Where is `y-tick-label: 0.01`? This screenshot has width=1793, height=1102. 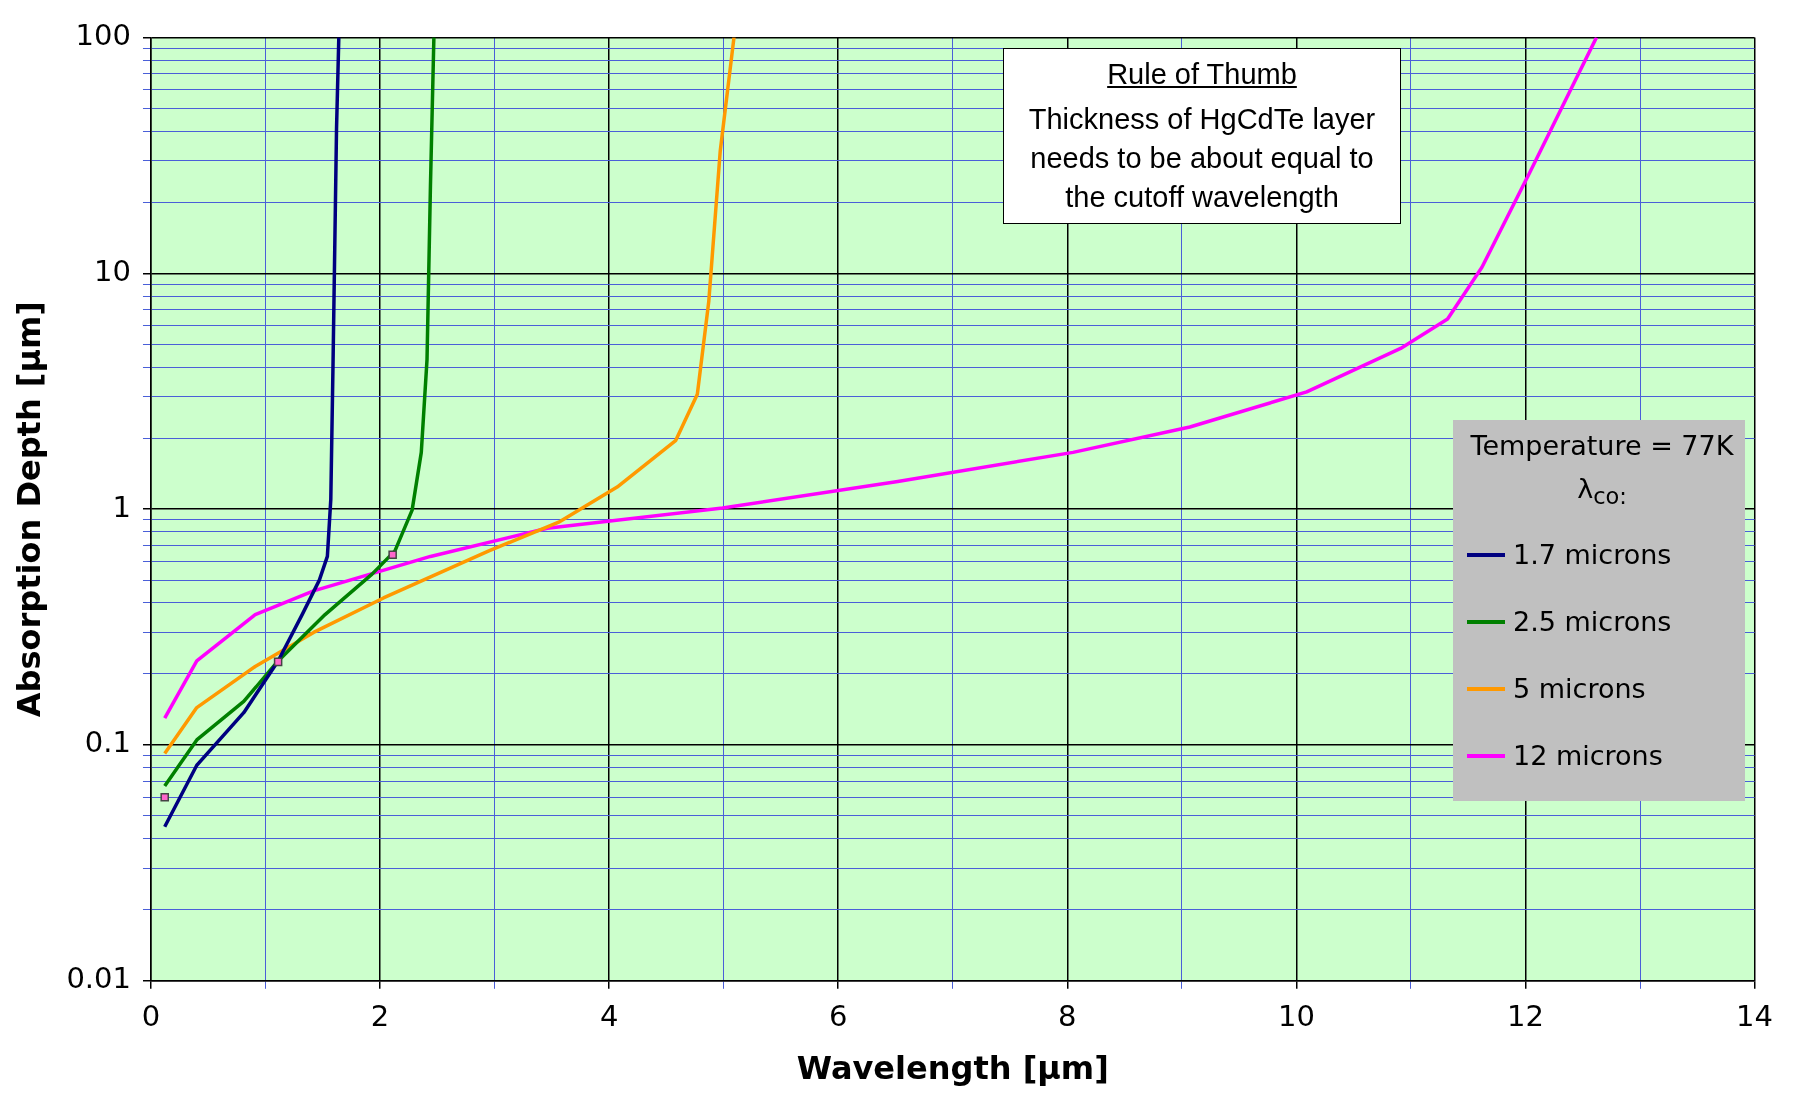 y-tick-label: 0.01 is located at coordinates (98, 978).